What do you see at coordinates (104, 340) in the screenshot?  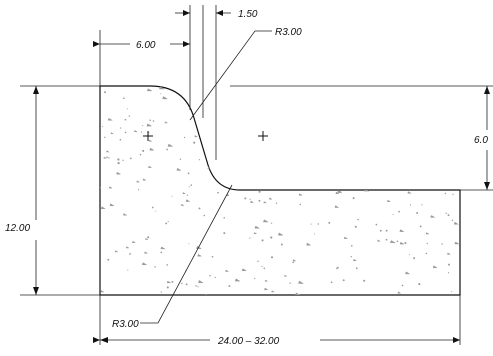 I see `dim-bottom-width-arrow-left` at bounding box center [104, 340].